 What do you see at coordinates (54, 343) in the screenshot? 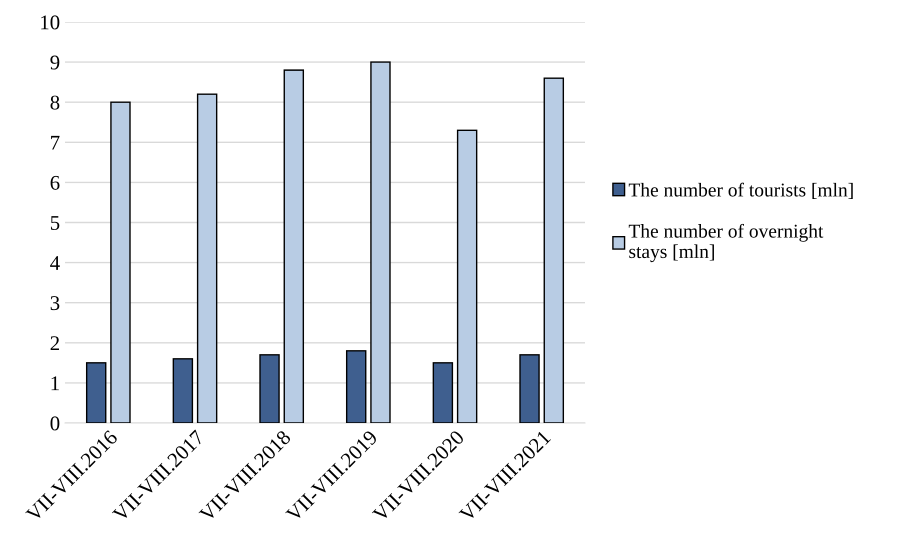
I see `y-tick-label: 2` at bounding box center [54, 343].